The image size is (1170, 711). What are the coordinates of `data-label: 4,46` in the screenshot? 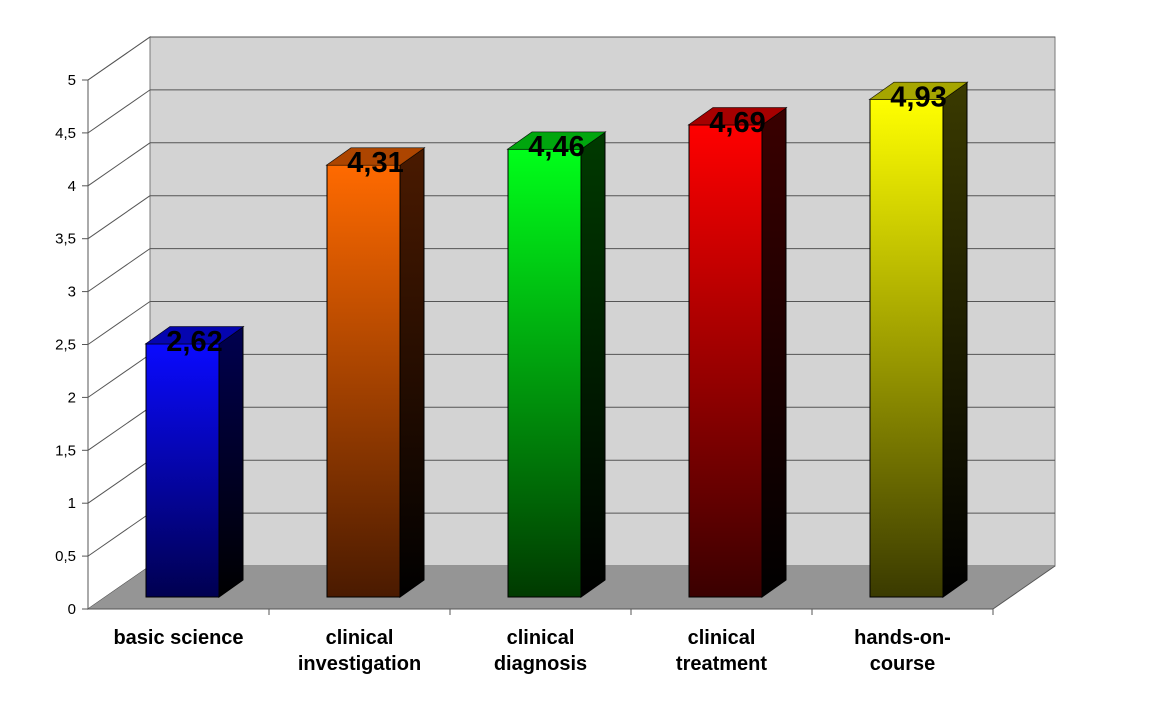 It's located at (556, 147).